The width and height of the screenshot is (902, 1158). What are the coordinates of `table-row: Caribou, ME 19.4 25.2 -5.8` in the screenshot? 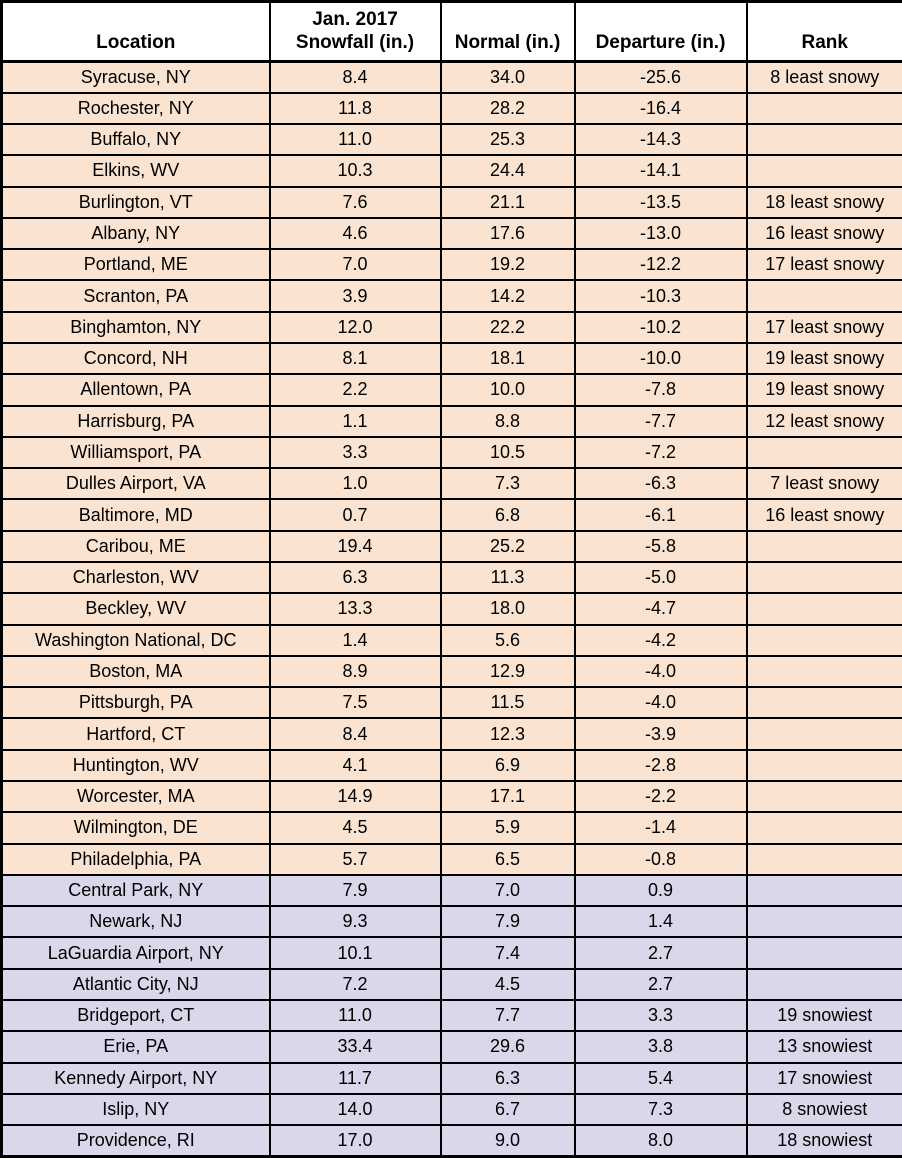 It's located at (451, 546).